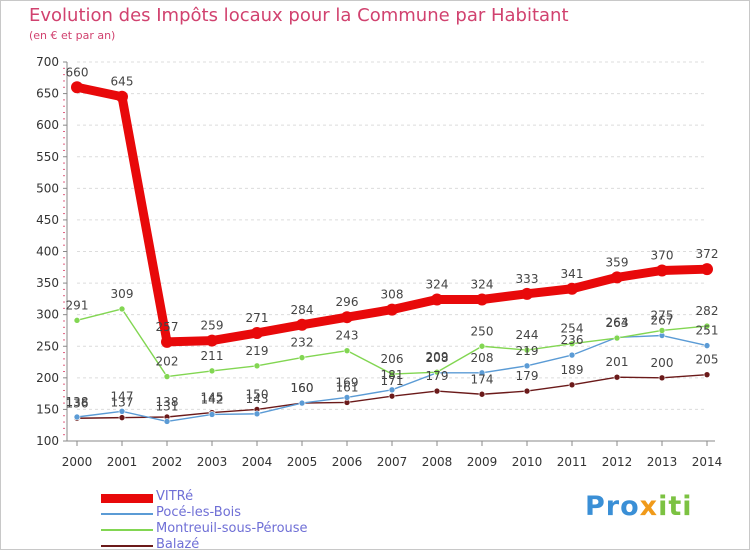 Image resolution: width=750 pixels, height=553 pixels. Describe the element at coordinates (257, 351) in the screenshot. I see `data-label: 219` at that location.